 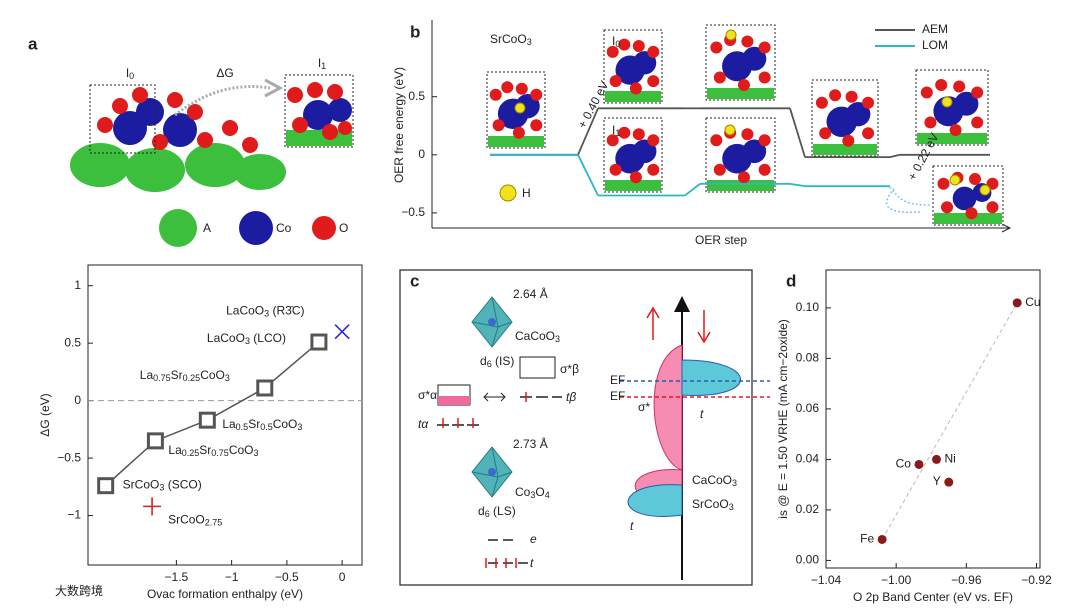 What do you see at coordinates (1036, 580) in the screenshot?
I see `x-tick-label: −0.92` at bounding box center [1036, 580].